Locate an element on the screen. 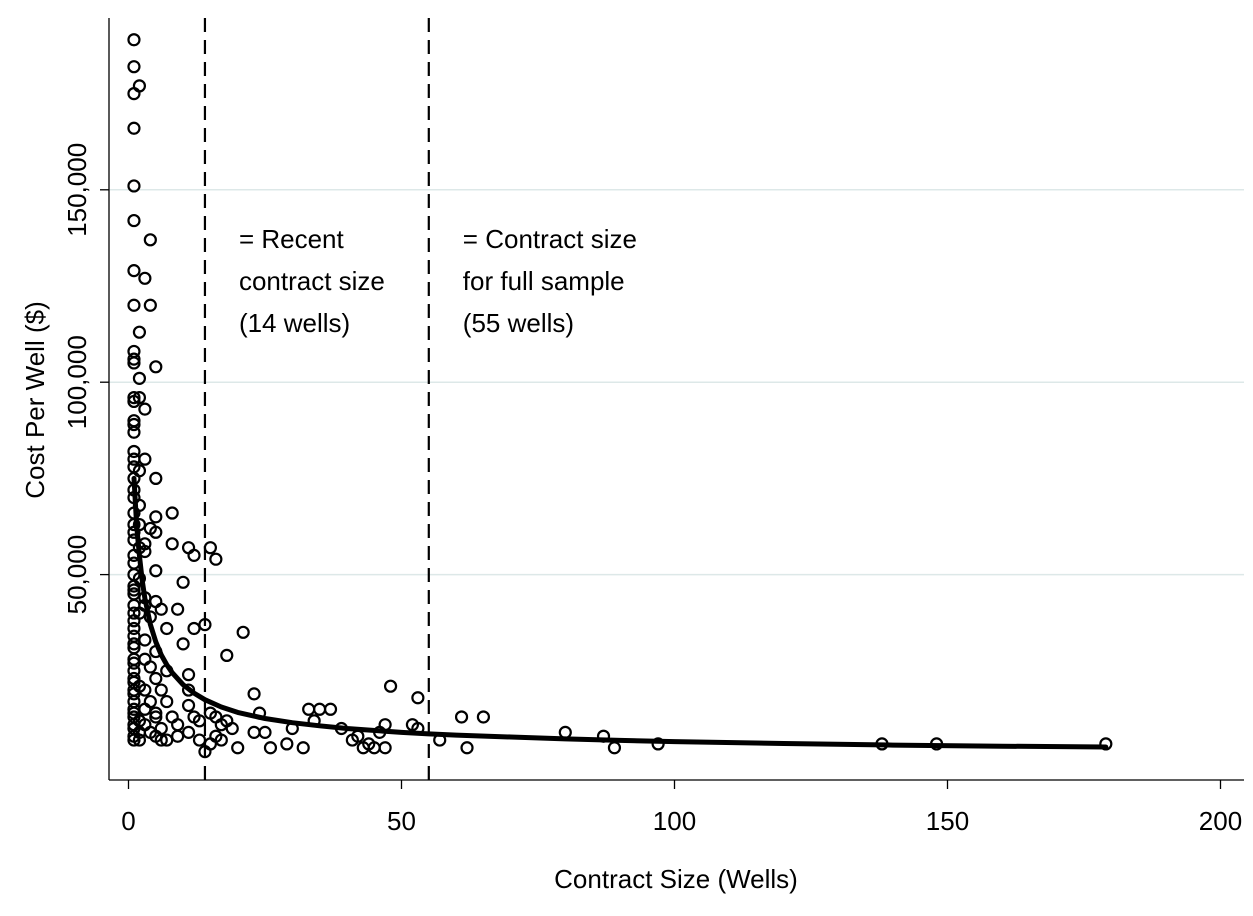 The width and height of the screenshot is (1253, 916). x-ticks: 0 50 100 150 200 is located at coordinates (681, 808).